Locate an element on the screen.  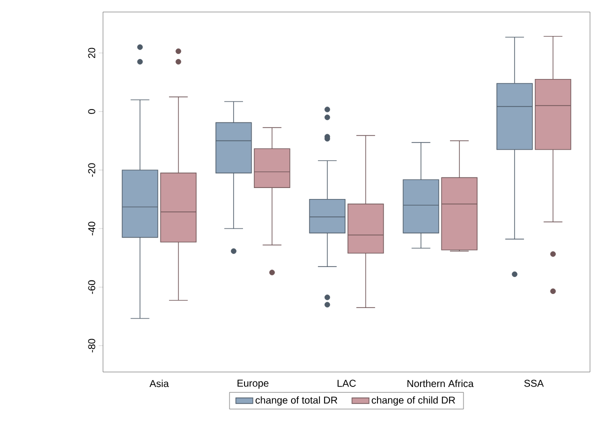
y-tick-label: 0 is located at coordinates (92, 111).